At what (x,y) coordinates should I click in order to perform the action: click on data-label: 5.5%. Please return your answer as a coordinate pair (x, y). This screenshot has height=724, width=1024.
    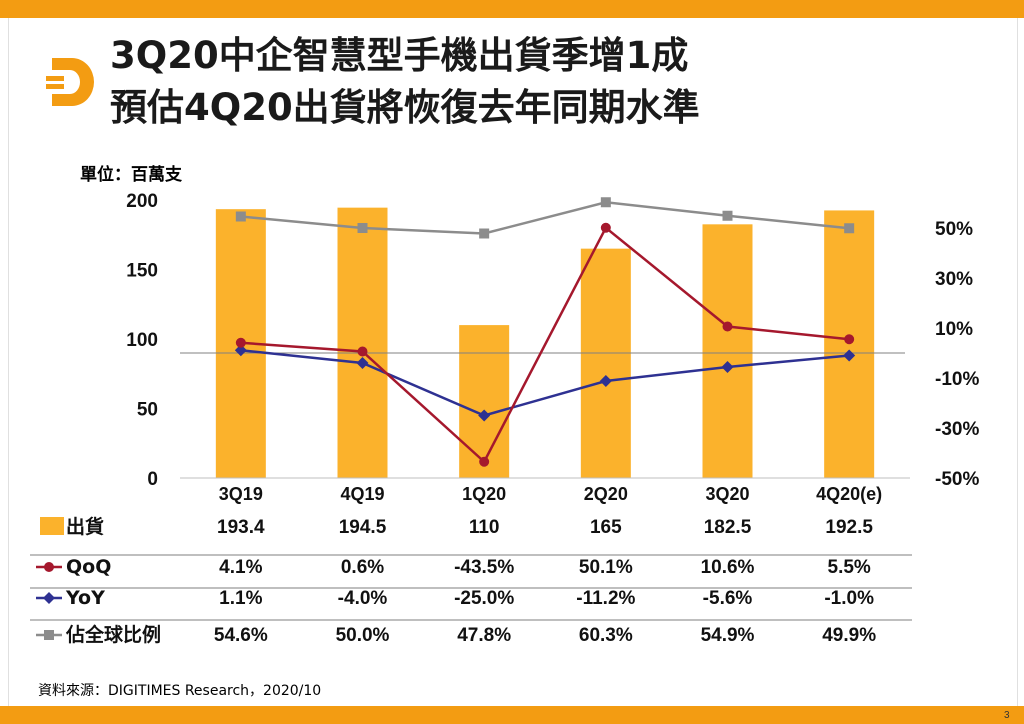
    Looking at the image, I should click on (849, 567).